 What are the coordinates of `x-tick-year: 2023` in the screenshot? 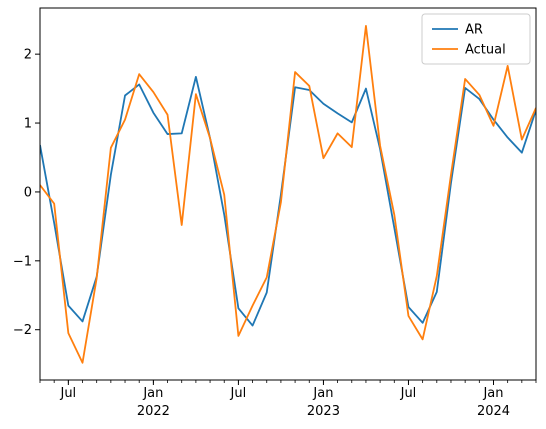 It's located at (323, 411).